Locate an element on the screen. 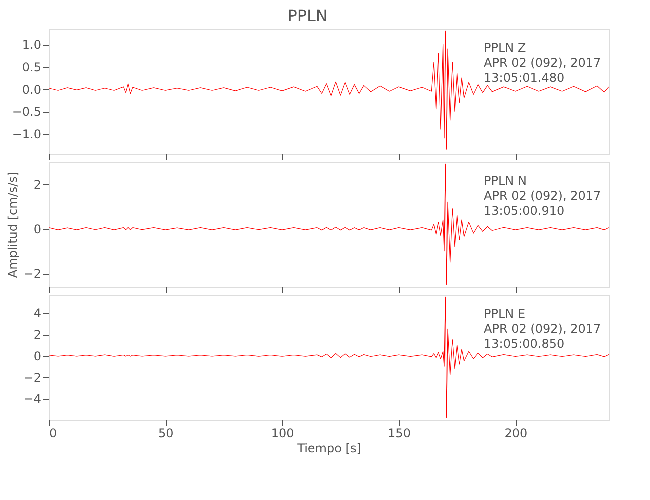 Image resolution: width=650 pixels, height=500 pixels. x-axis-title: Tiempo [s] is located at coordinates (329, 449).